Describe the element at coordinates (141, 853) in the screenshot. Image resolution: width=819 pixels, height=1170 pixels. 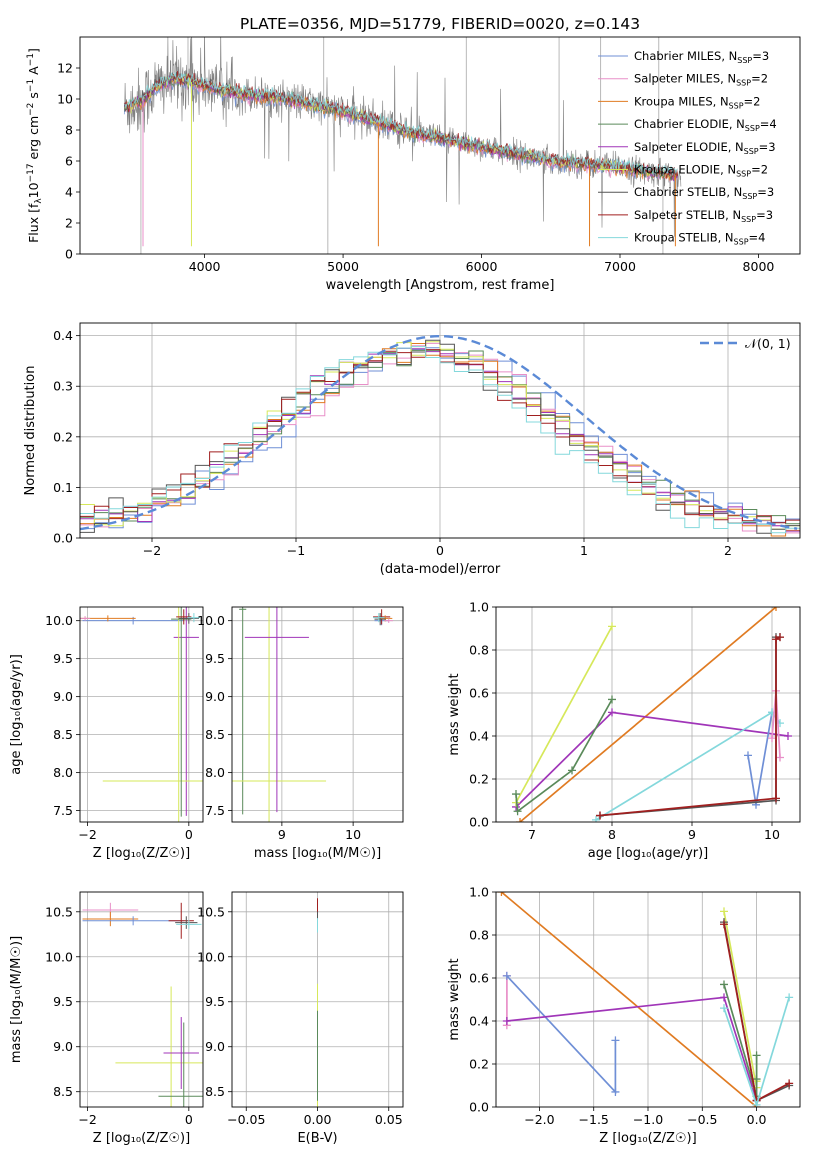
I see `z_age-xlabel: Z [log₁₀(Z/Z☉)]` at that location.